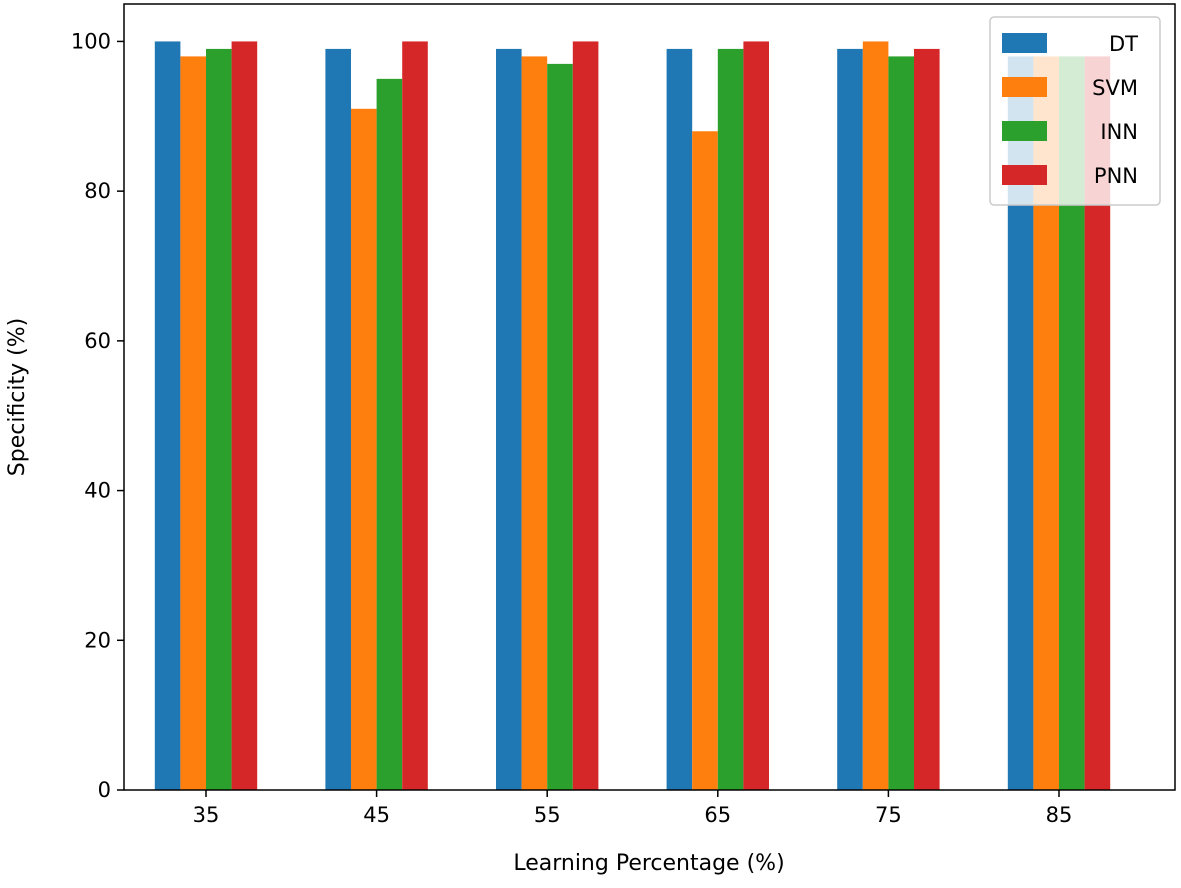 This screenshot has width=1181, height=888. I want to click on legend-label-dt: DT, so click(1123, 44).